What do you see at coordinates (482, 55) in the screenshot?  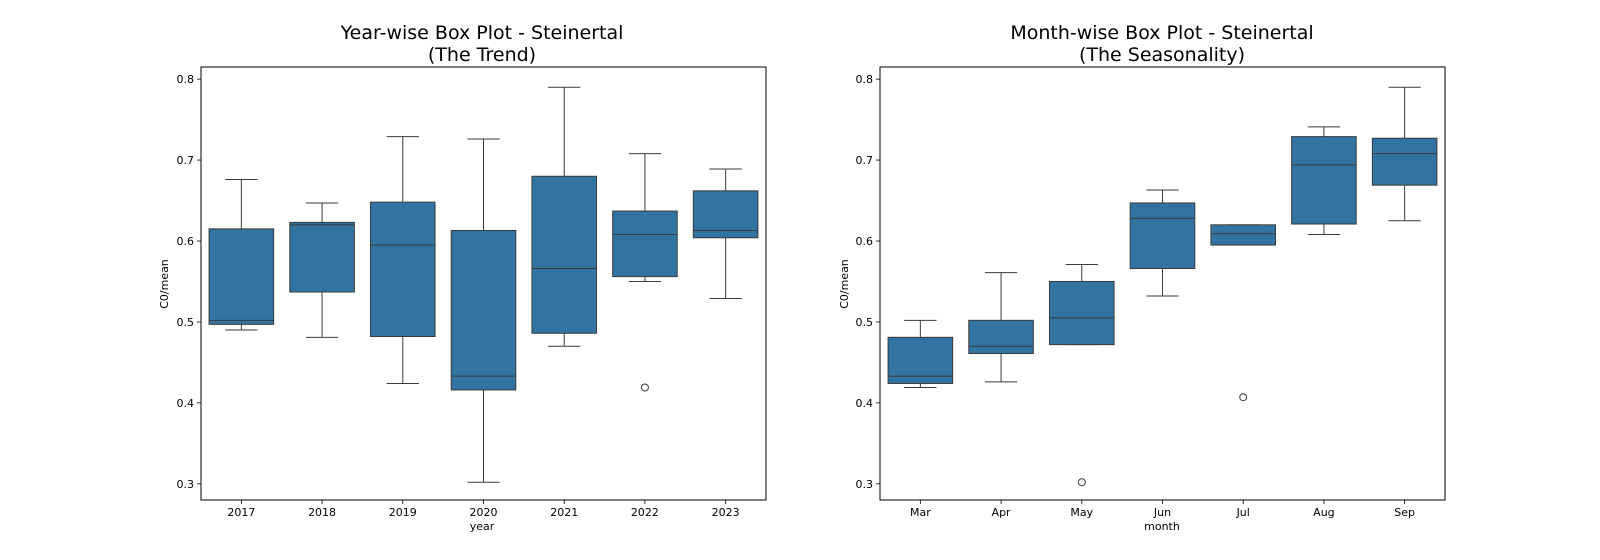 I see `chart-subtitle: (The Trend)` at bounding box center [482, 55].